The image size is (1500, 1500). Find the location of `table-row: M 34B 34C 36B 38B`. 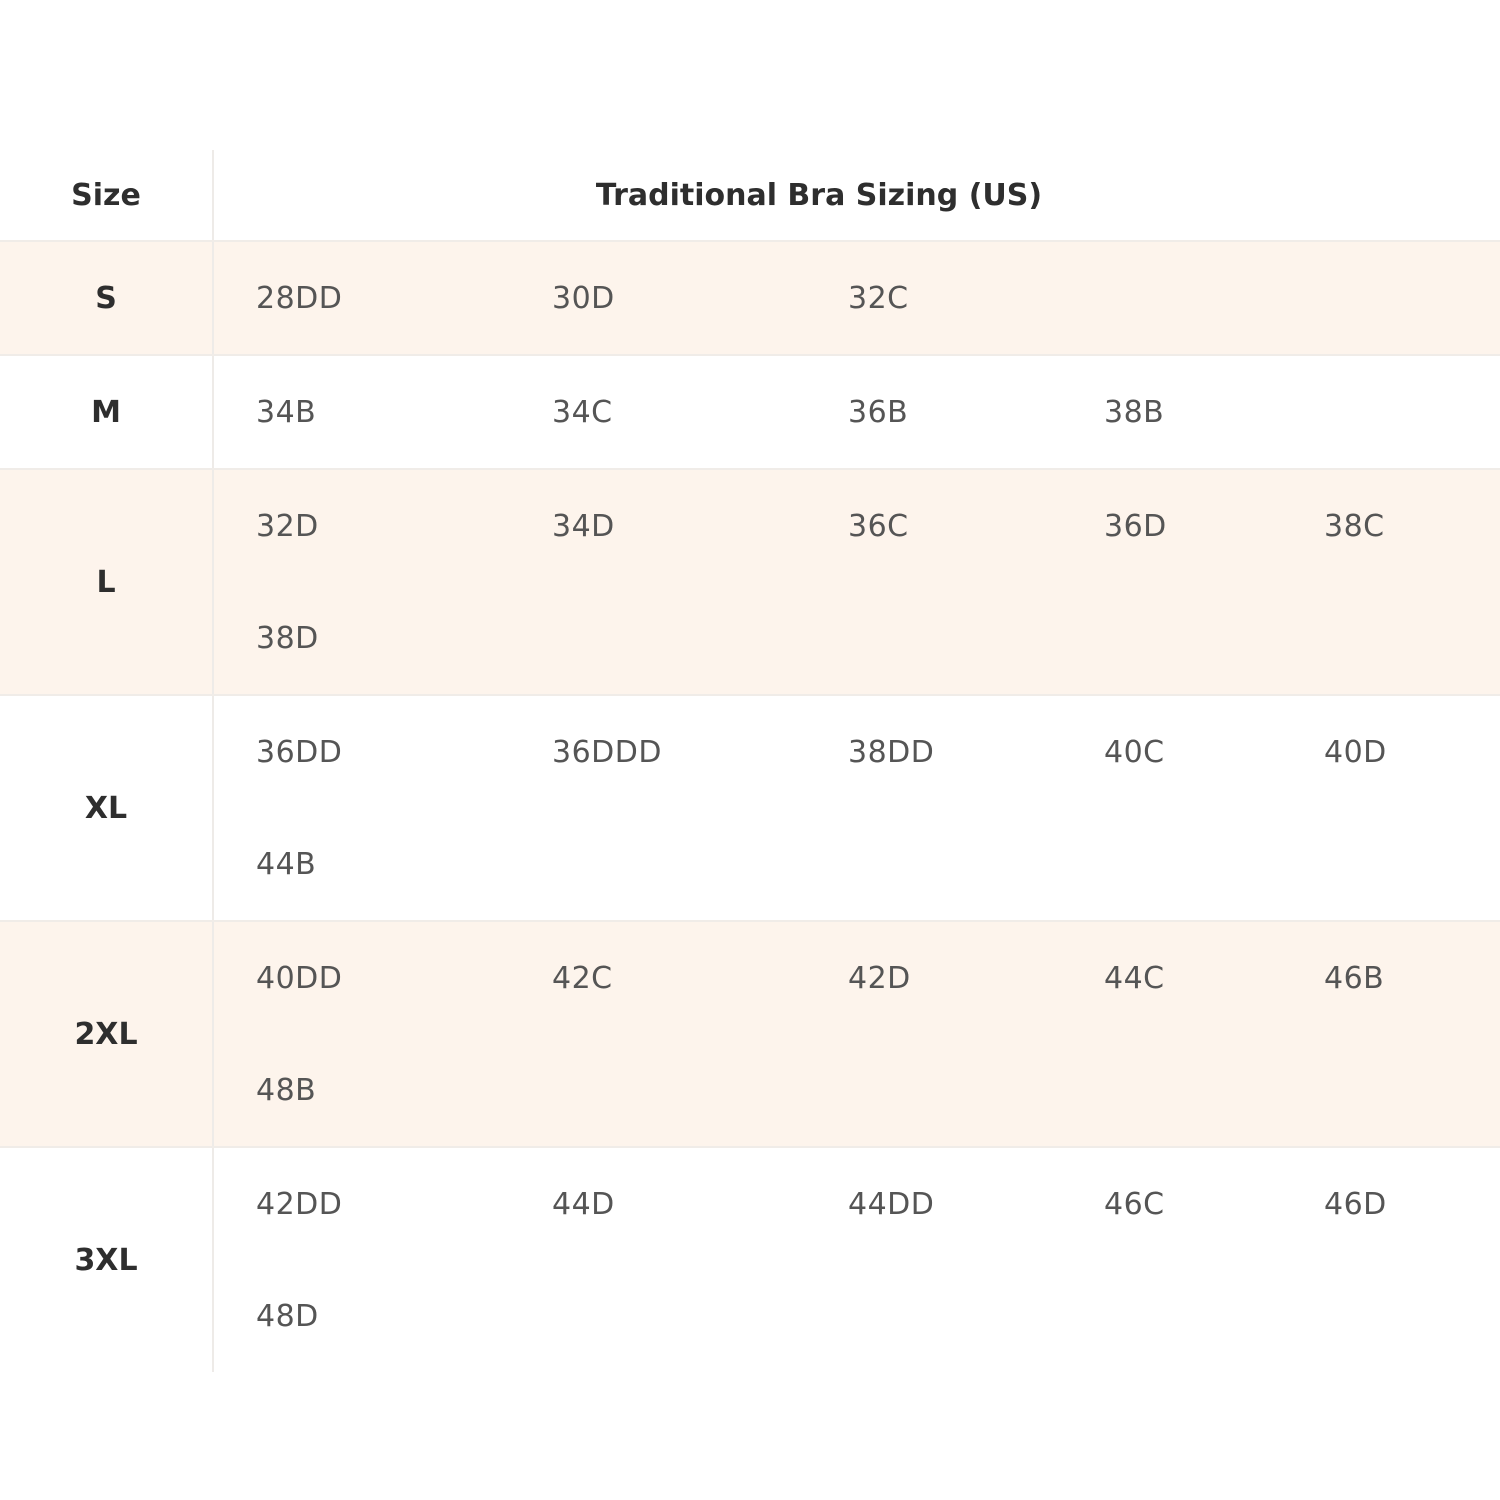

table-row: M 34B 34C 36B 38B is located at coordinates (750, 413).